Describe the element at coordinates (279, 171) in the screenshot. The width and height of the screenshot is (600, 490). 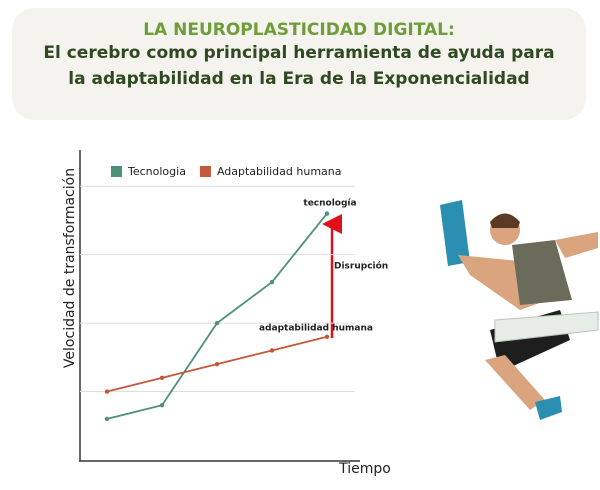
I see `legend-label: Adaptabilidad humana` at that location.